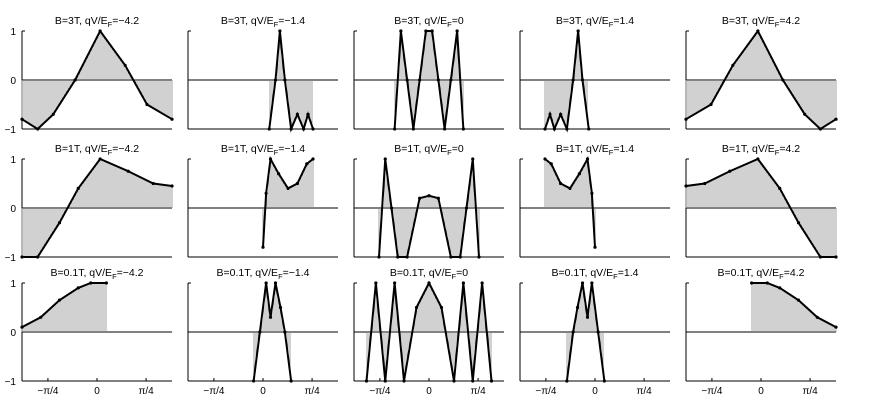  Describe the element at coordinates (429, 274) in the screenshot. I see `chart-title: B=0.1T, qV/EF=0` at that location.